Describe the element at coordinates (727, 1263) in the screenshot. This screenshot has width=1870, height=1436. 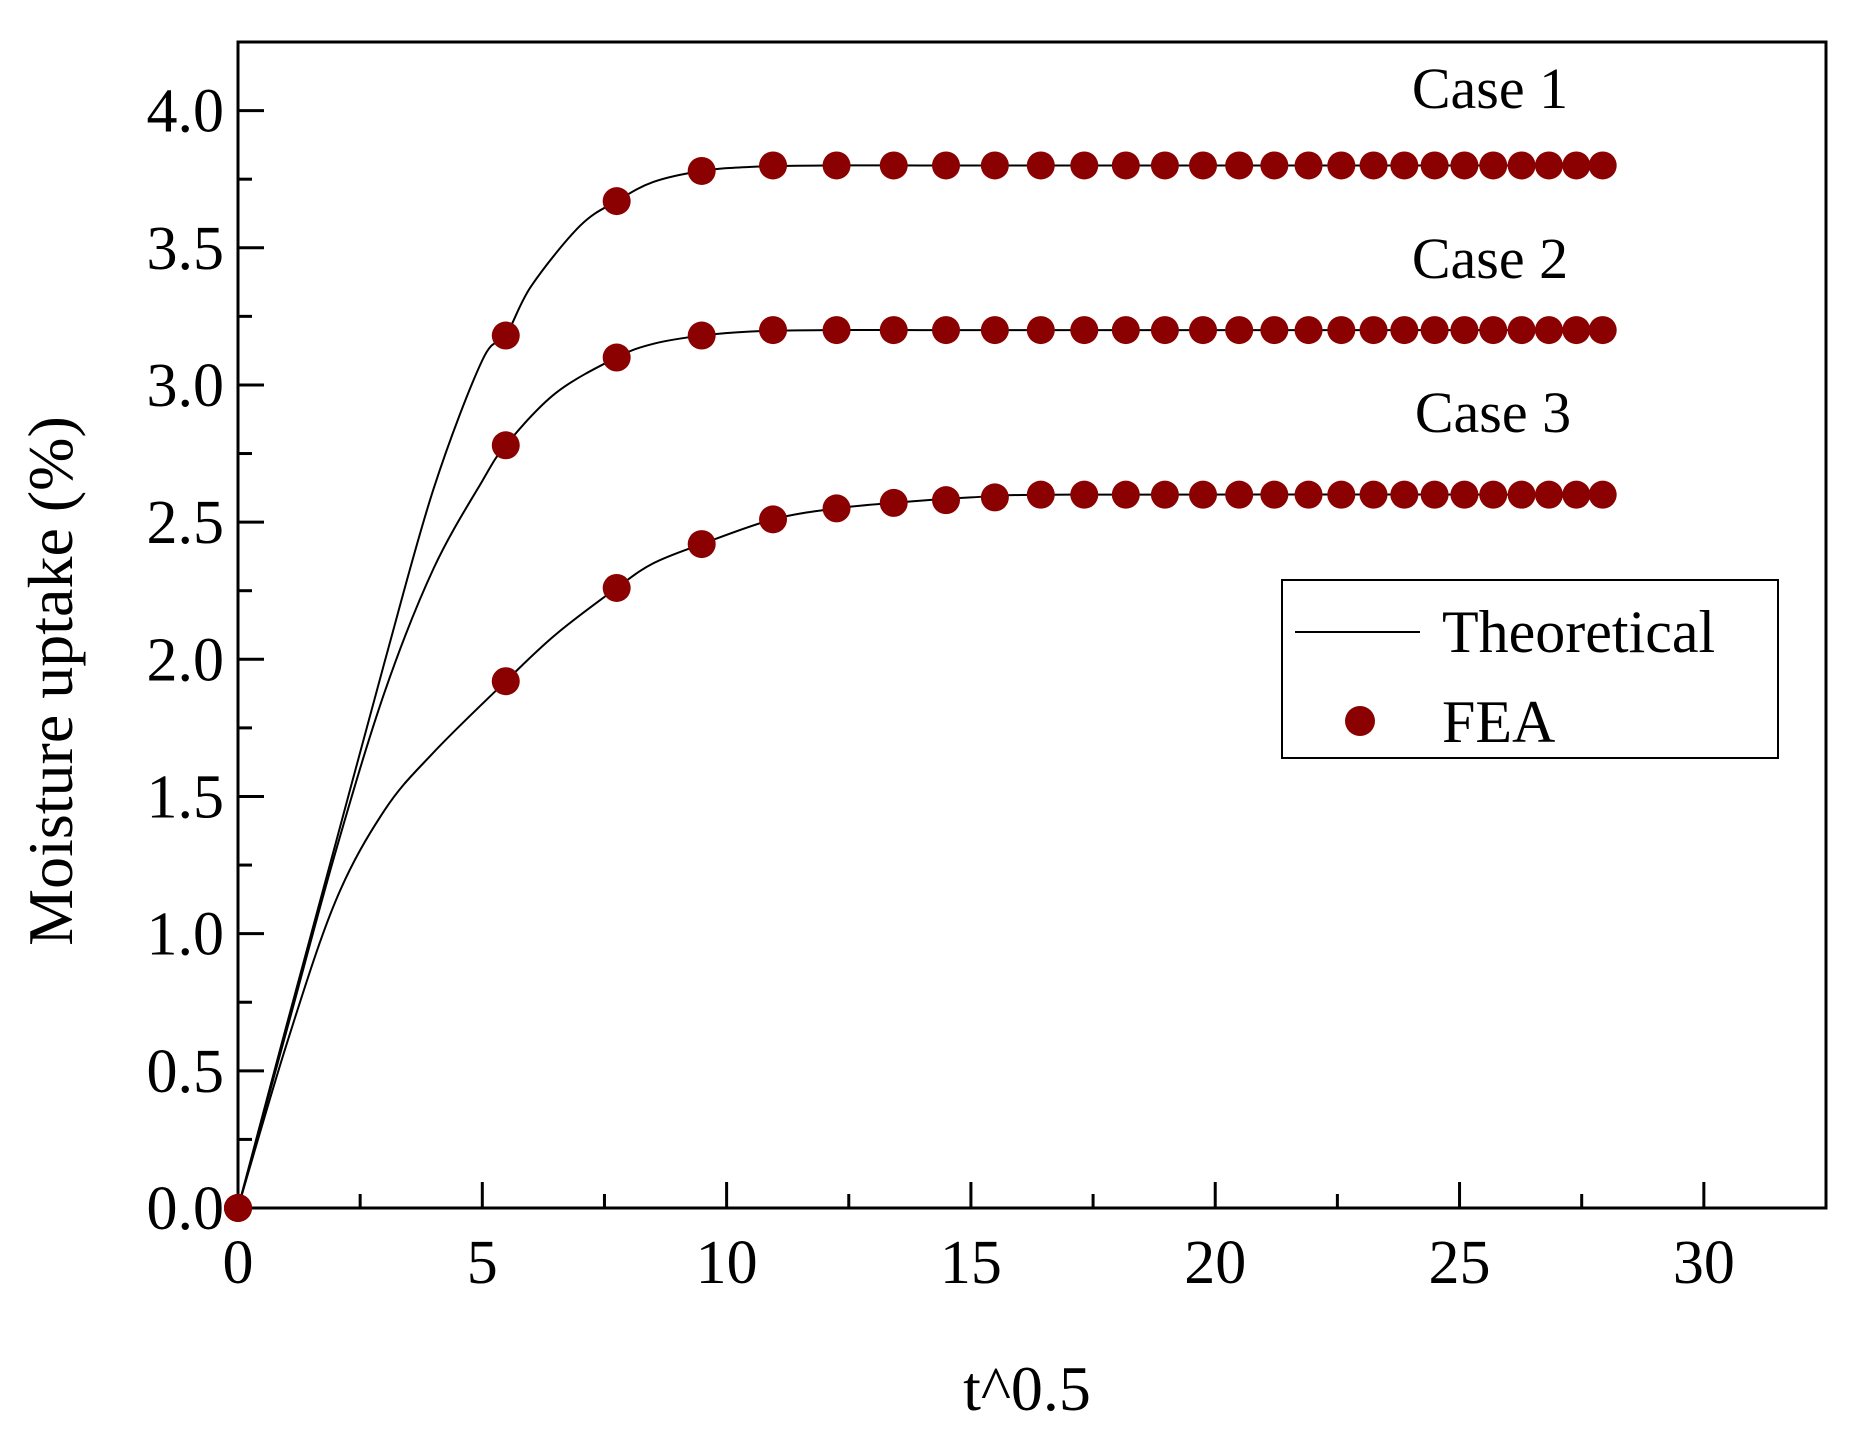
I see `x-tick-label: 10` at that location.